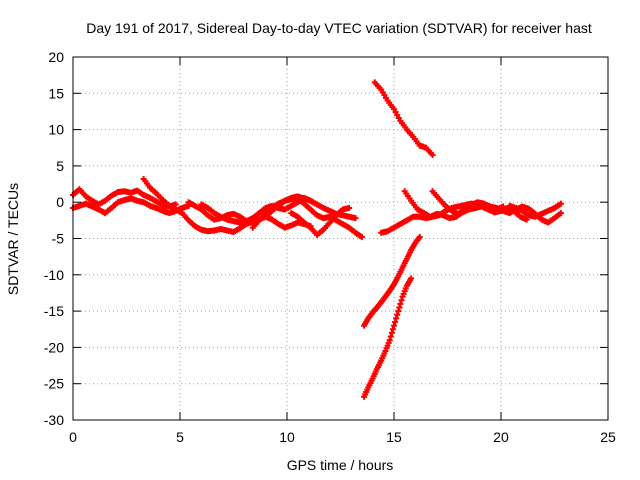 The height and width of the screenshot is (480, 640). I want to click on y-tick-label: 5, so click(60, 166).